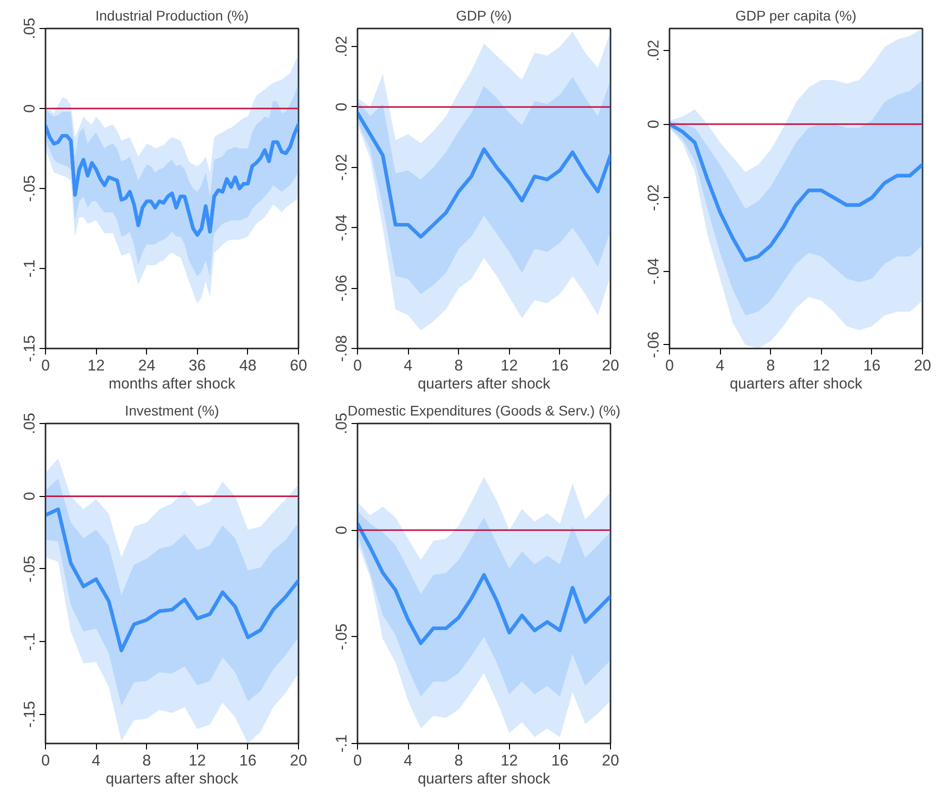  Describe the element at coordinates (484, 16) in the screenshot. I see `chart-title: GDP (%)` at that location.